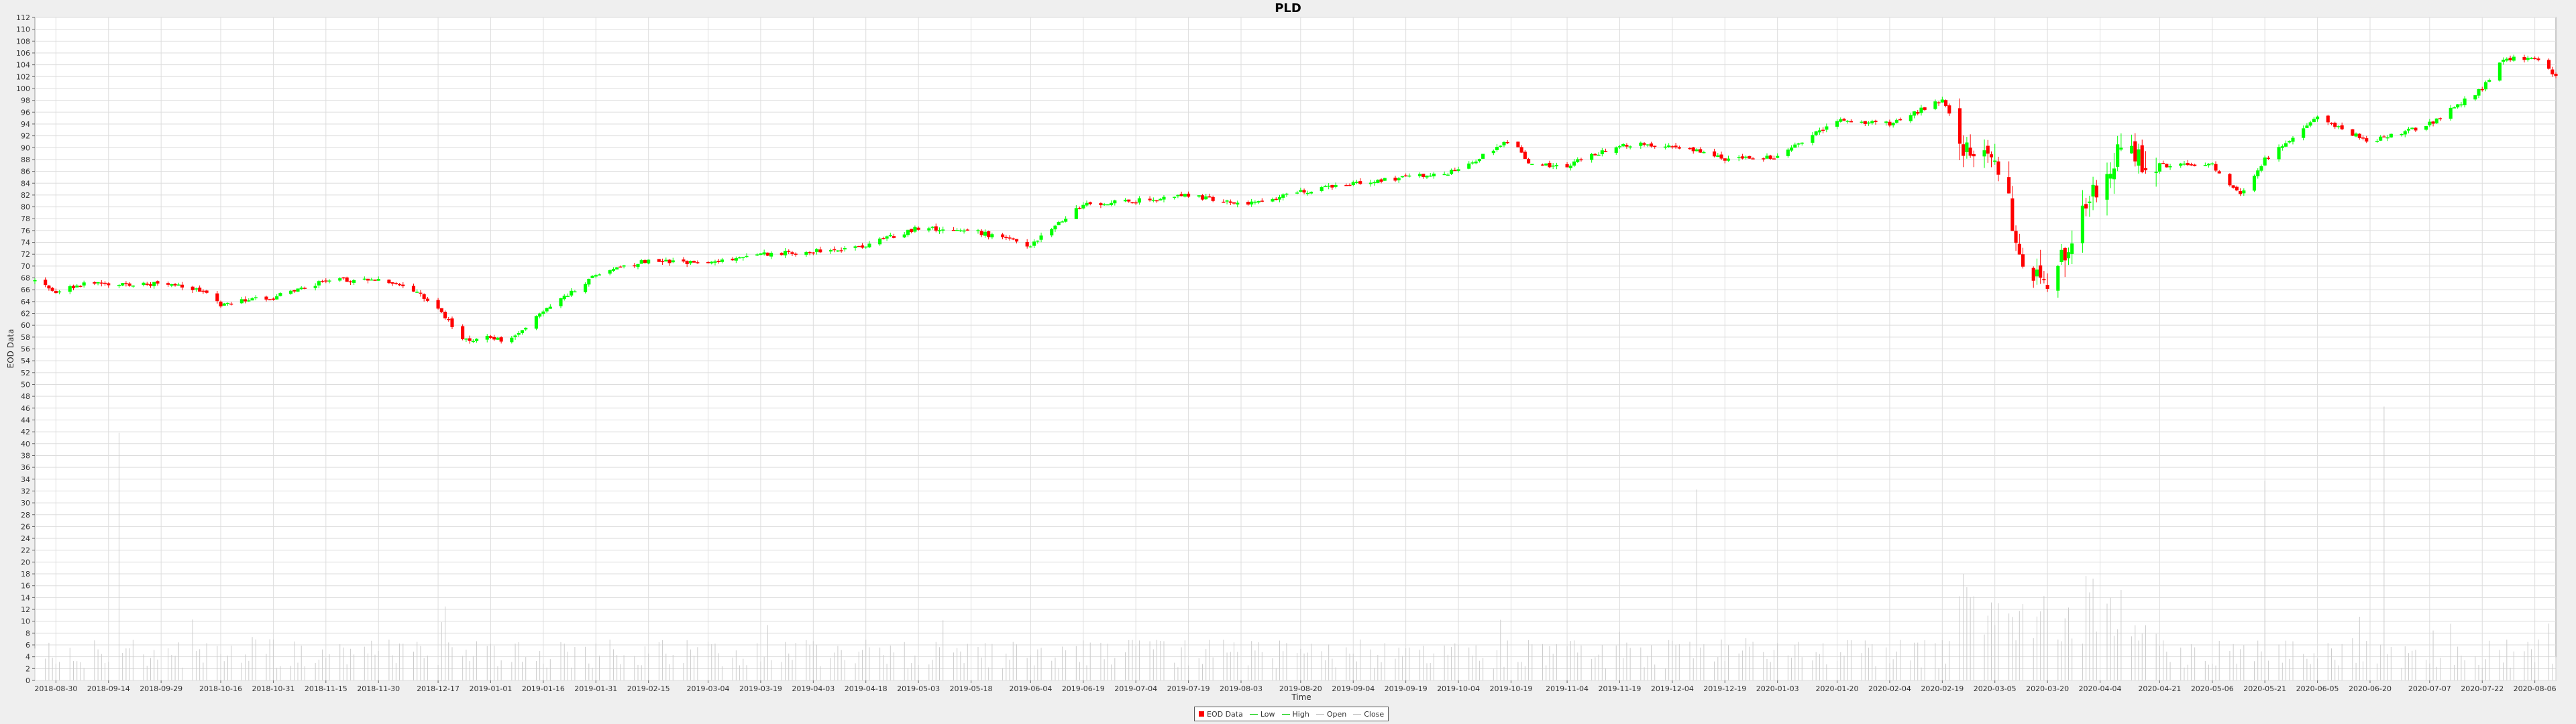 Image resolution: width=2576 pixels, height=724 pixels. Describe the element at coordinates (25, 207) in the screenshot. I see `y-tick-label: 80` at that location.